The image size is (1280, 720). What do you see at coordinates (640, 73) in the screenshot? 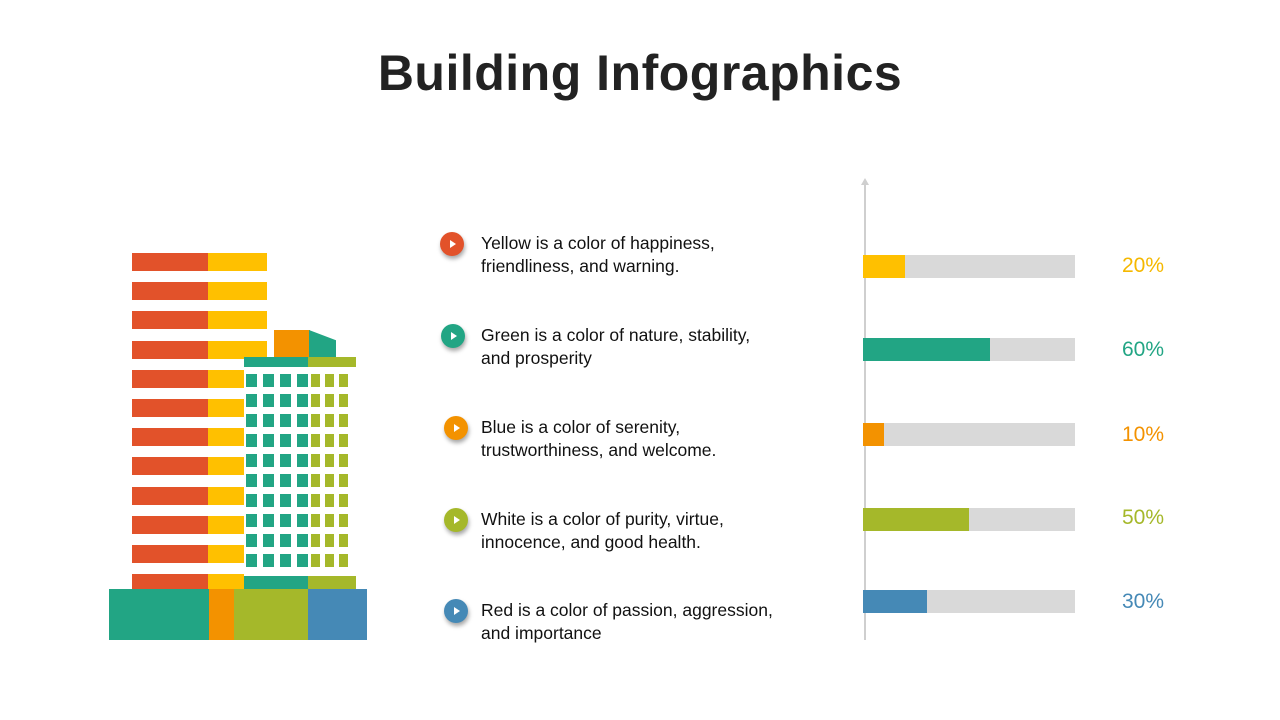
I see `page-title: Building Infographics` at bounding box center [640, 73].